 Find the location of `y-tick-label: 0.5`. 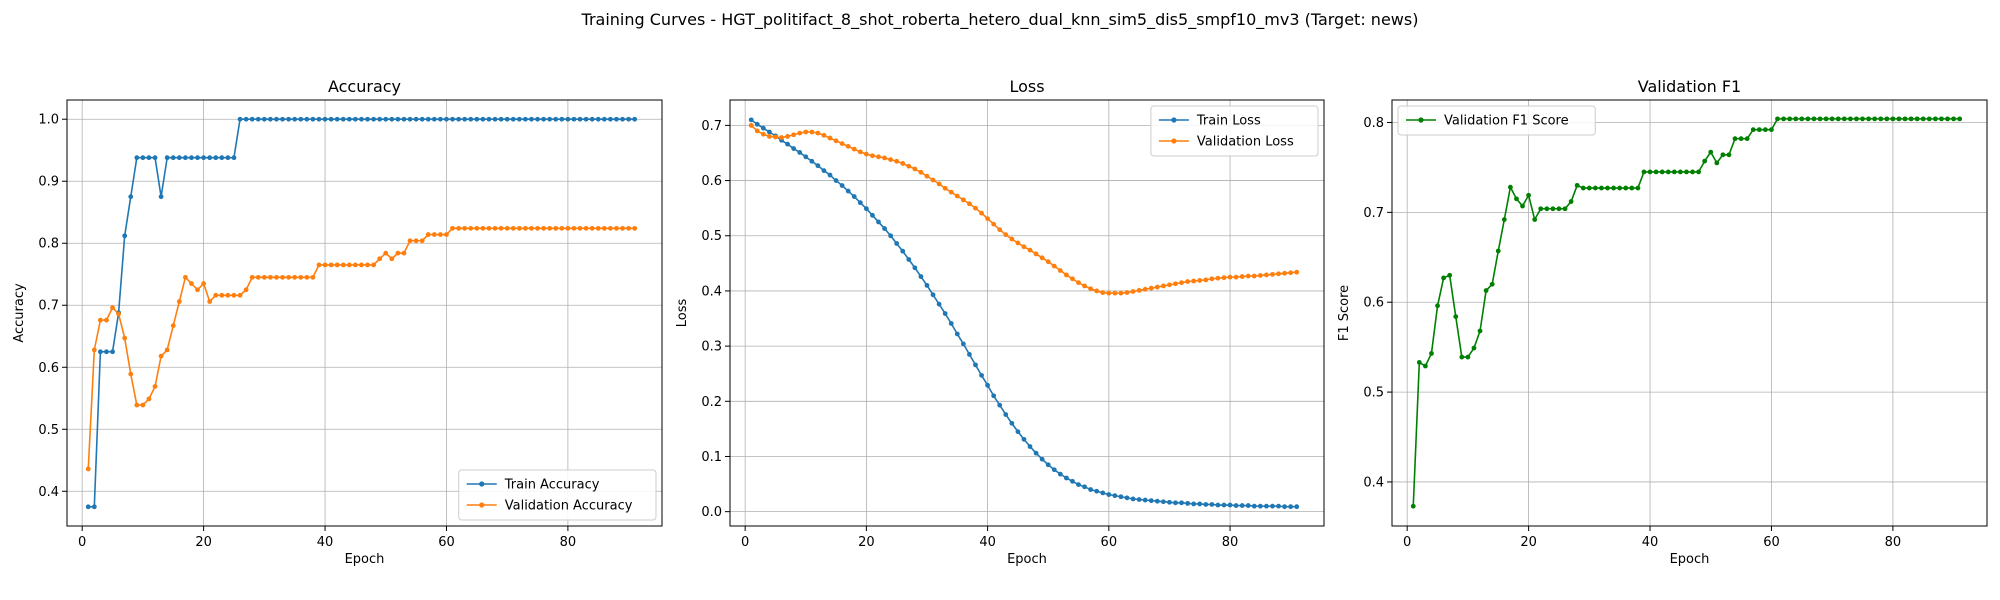

y-tick-label: 0.5 is located at coordinates (1373, 393).